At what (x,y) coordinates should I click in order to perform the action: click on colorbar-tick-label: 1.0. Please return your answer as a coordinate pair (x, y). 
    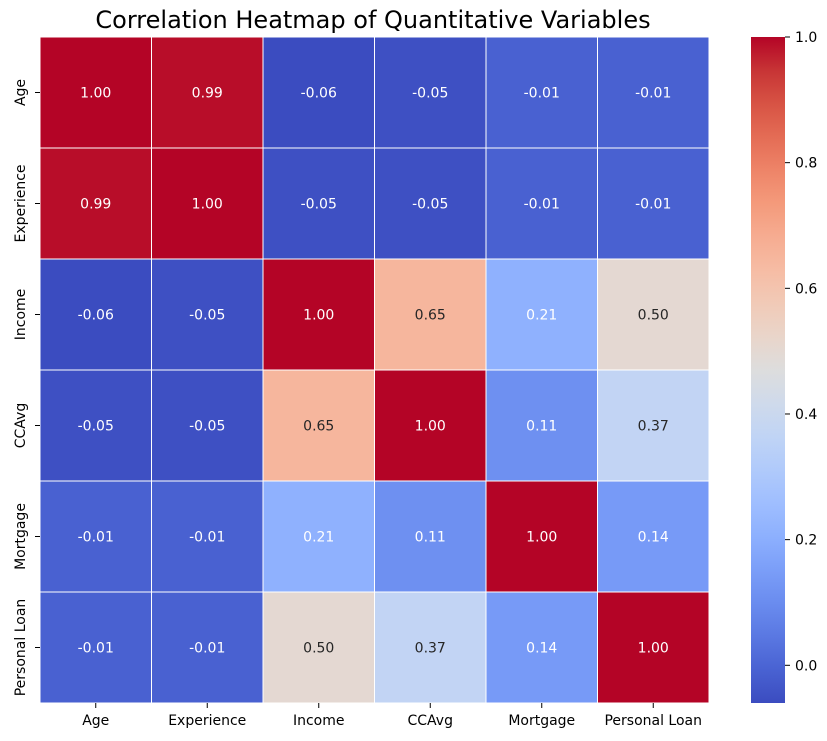
    Looking at the image, I should click on (806, 38).